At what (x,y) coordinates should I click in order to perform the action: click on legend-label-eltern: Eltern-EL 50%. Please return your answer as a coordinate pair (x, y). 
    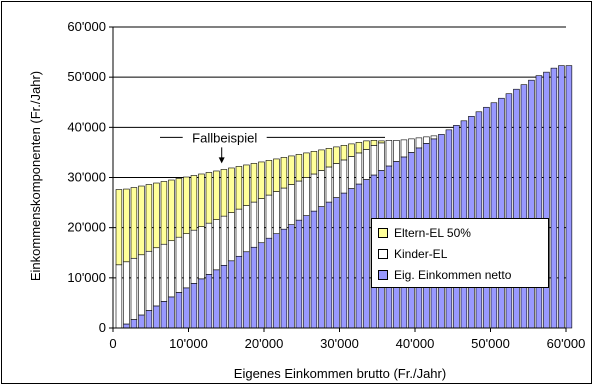
    Looking at the image, I should click on (432, 233).